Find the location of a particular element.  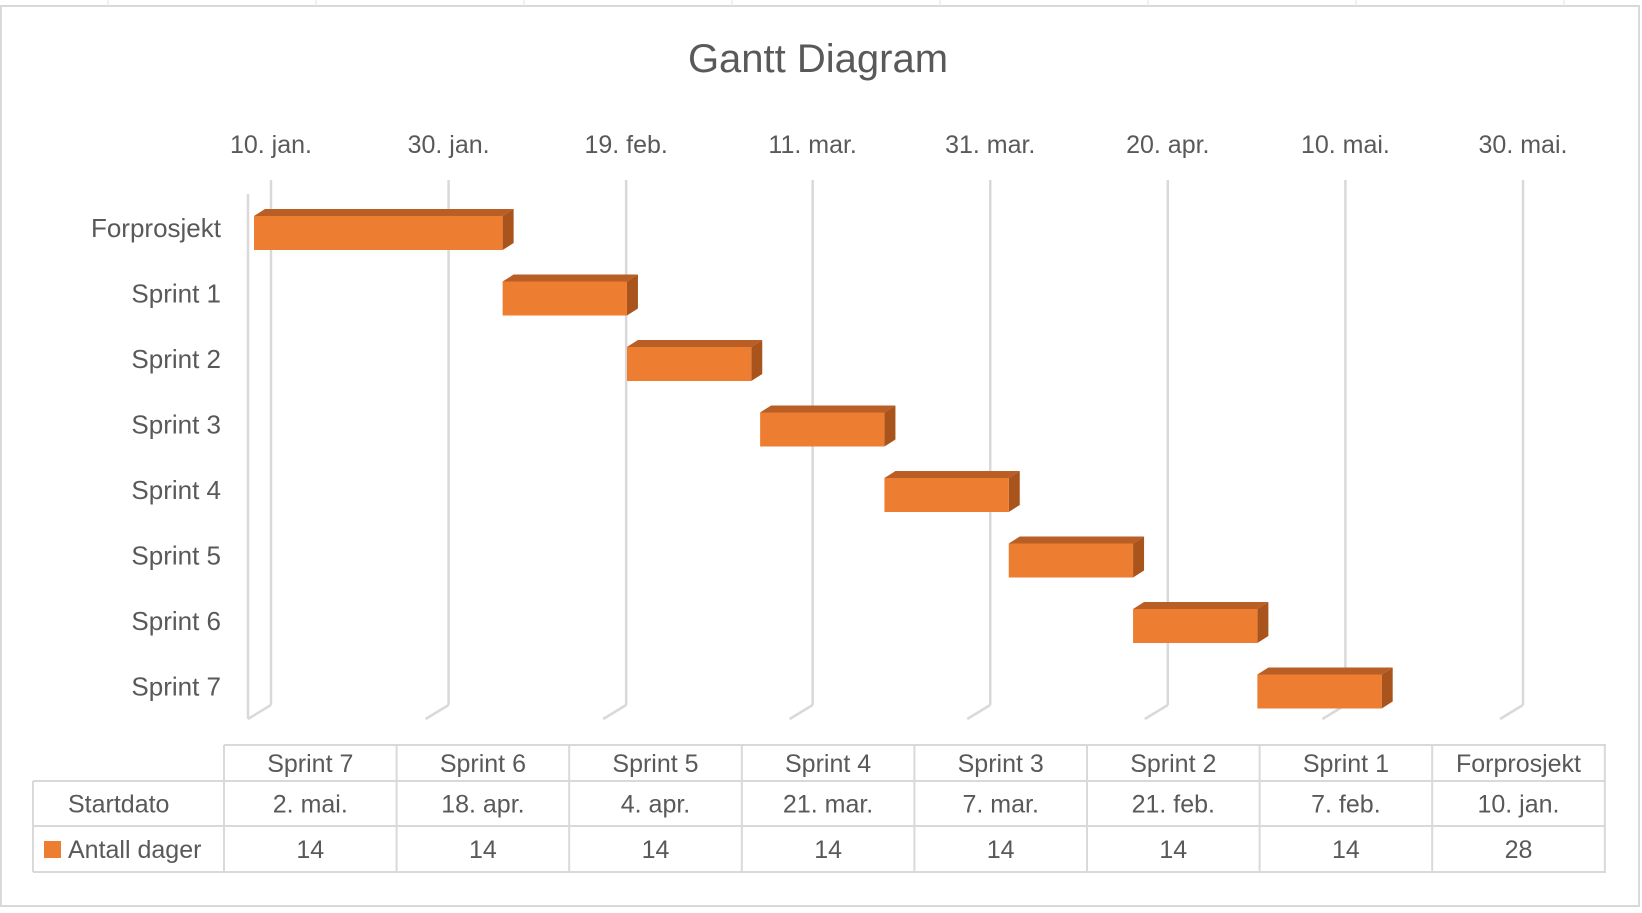

table-column-header: Sprint 1 is located at coordinates (1346, 764).